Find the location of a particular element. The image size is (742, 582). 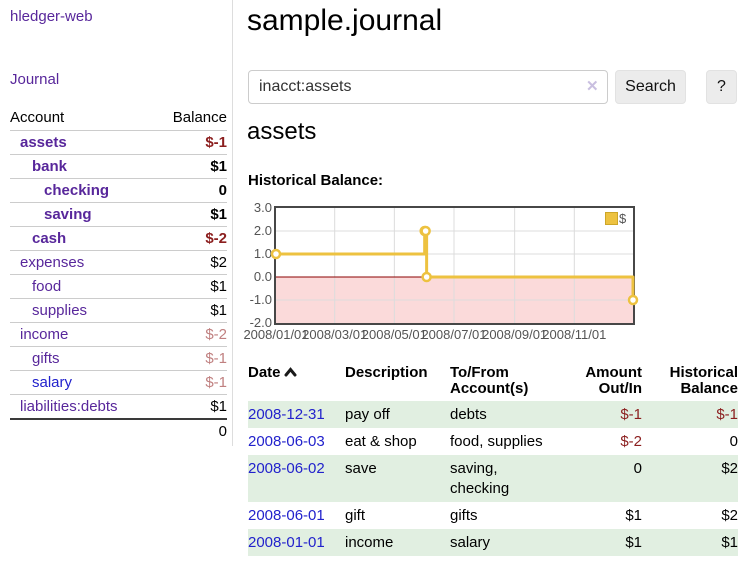

account-link-gifts: gifts is located at coordinates (46, 358).